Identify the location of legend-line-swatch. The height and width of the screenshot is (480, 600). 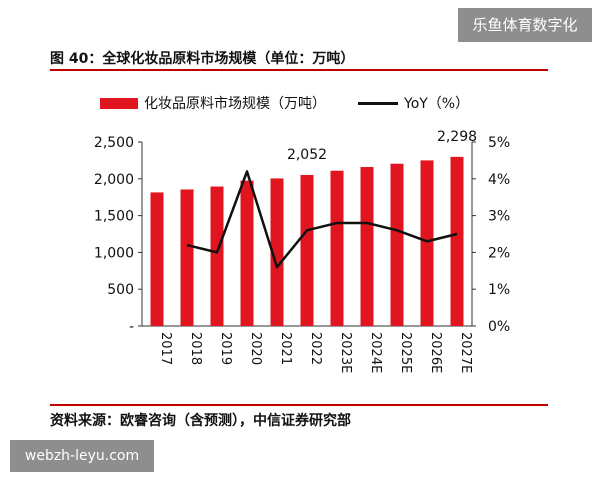
(378, 103).